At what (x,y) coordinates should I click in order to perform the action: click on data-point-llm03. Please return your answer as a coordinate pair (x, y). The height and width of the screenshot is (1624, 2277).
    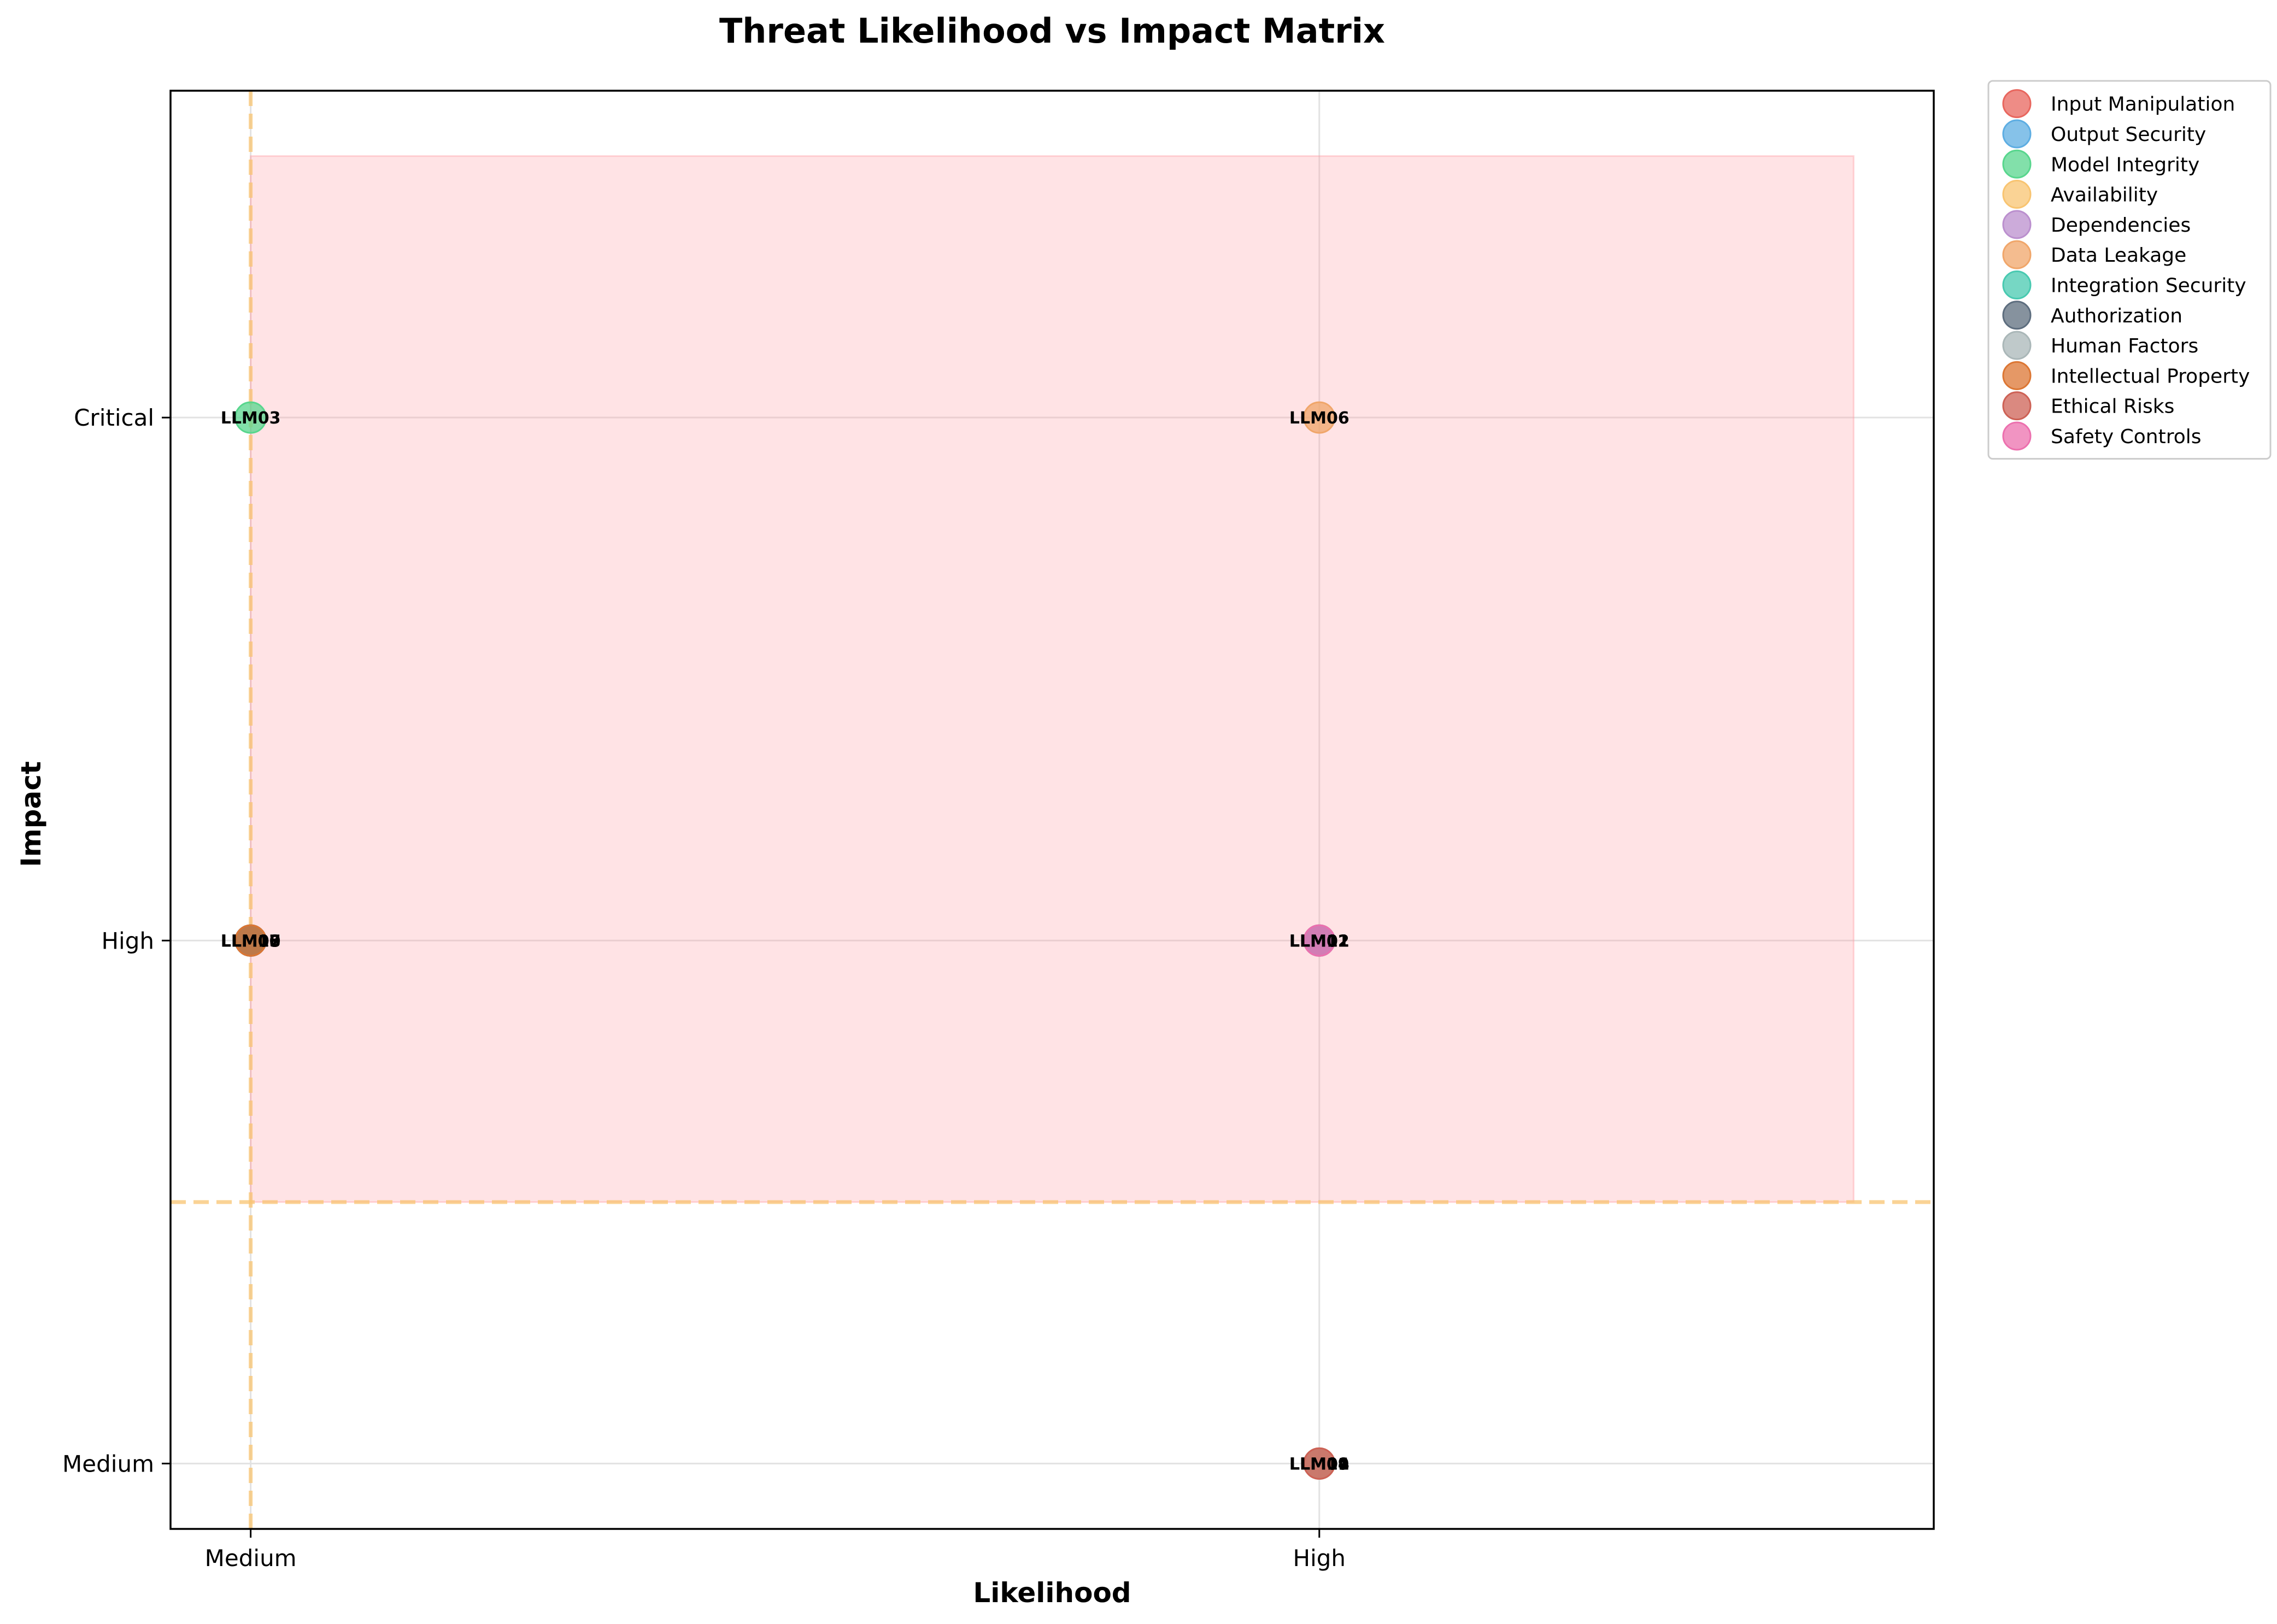
    Looking at the image, I should click on (250, 417).